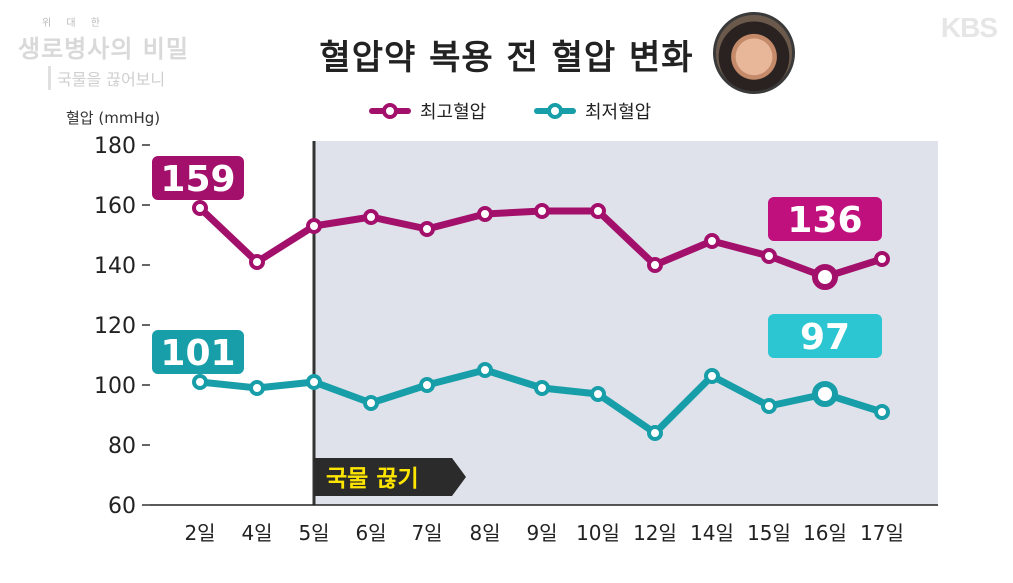 This screenshot has height=583, width=1013. Describe the element at coordinates (426, 533) in the screenshot. I see `x-tick-label: 7일` at that location.